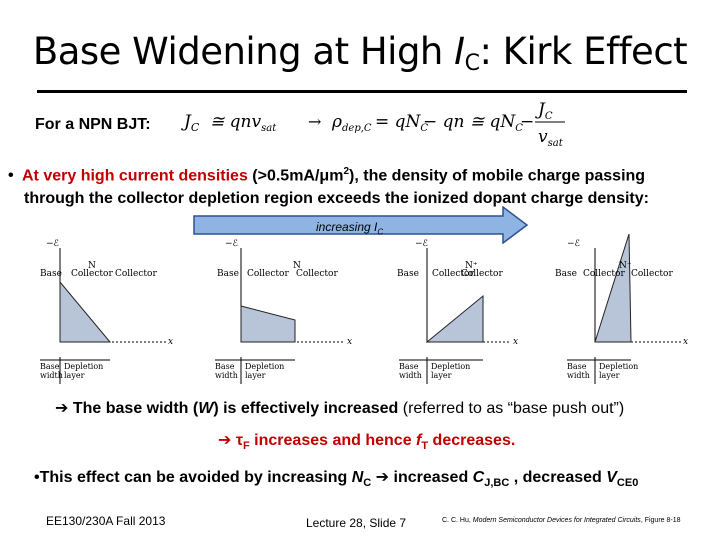 The image size is (720, 540). Describe the element at coordinates (574, 244) in the screenshot. I see `diagram-4-e-label: −ℰ` at that location.